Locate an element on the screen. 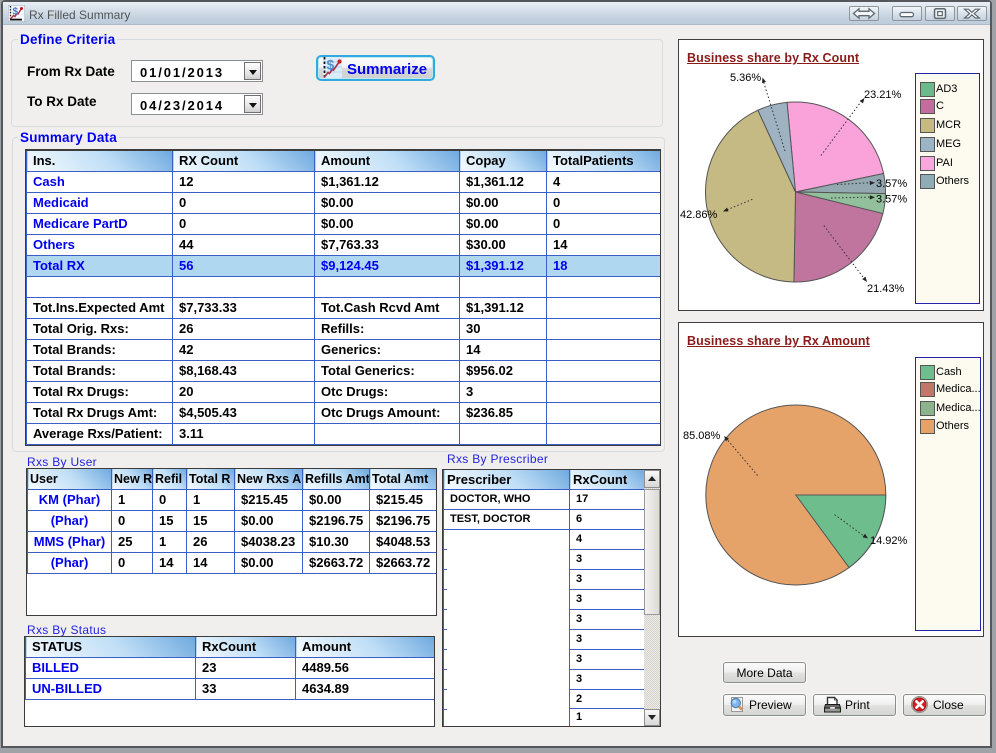 This screenshot has height=753, width=996. svg-text: 14.92% is located at coordinates (889, 541).